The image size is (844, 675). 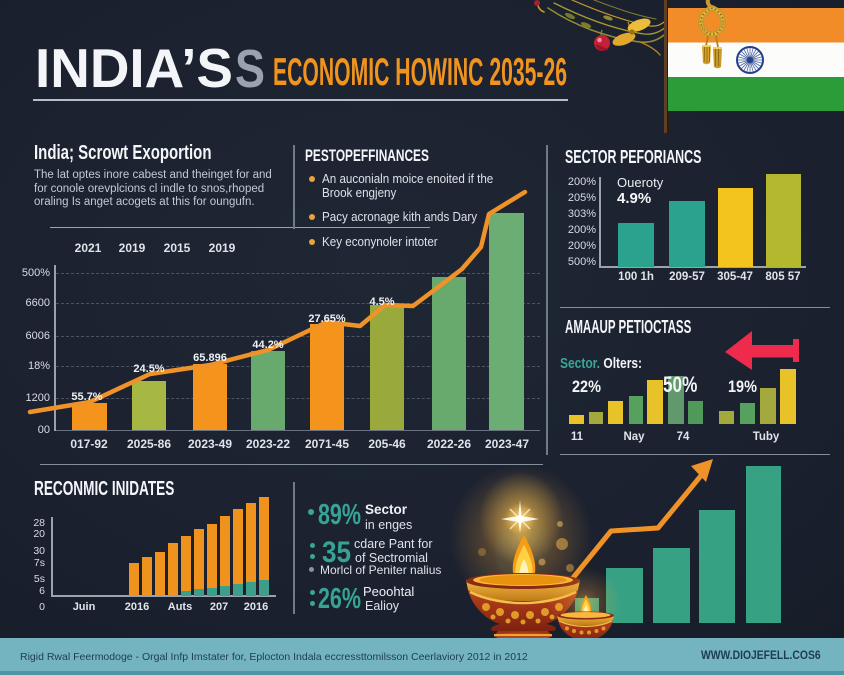 What do you see at coordinates (134, 68) in the screenshot?
I see `svg-text: INDIA’S` at bounding box center [134, 68].